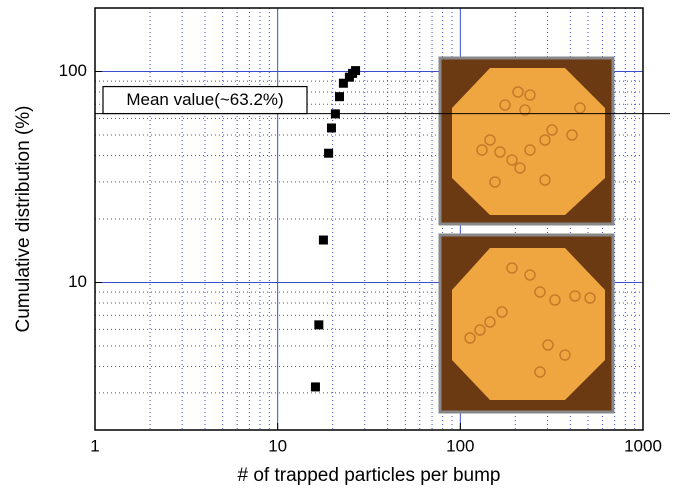  What do you see at coordinates (277, 445) in the screenshot?
I see `x-tick-label: 10` at bounding box center [277, 445].